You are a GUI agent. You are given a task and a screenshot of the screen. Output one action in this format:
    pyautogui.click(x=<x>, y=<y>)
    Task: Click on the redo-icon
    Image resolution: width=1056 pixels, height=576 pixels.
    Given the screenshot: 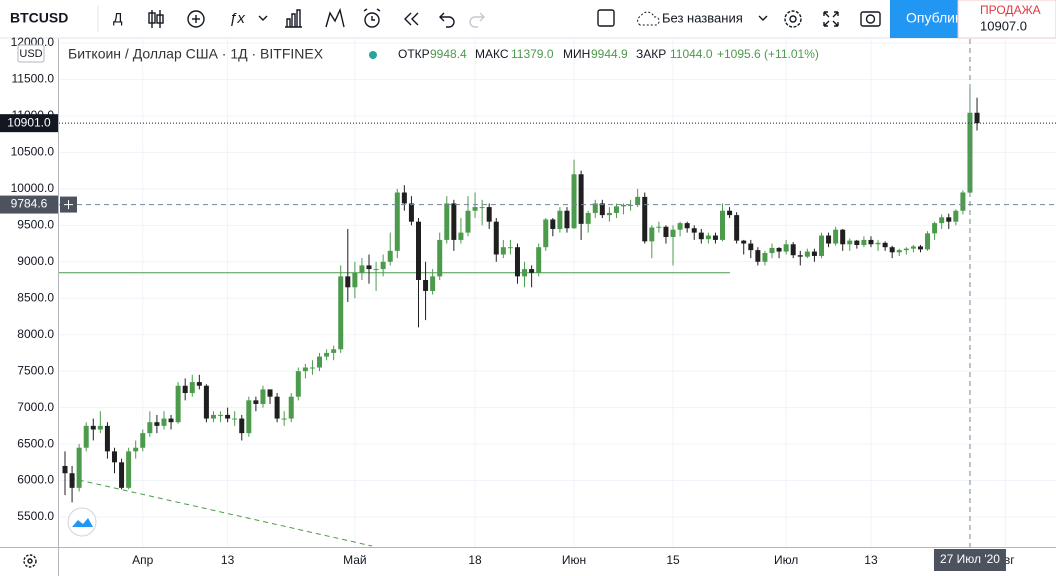 What is the action you would take?
    pyautogui.click(x=477, y=20)
    